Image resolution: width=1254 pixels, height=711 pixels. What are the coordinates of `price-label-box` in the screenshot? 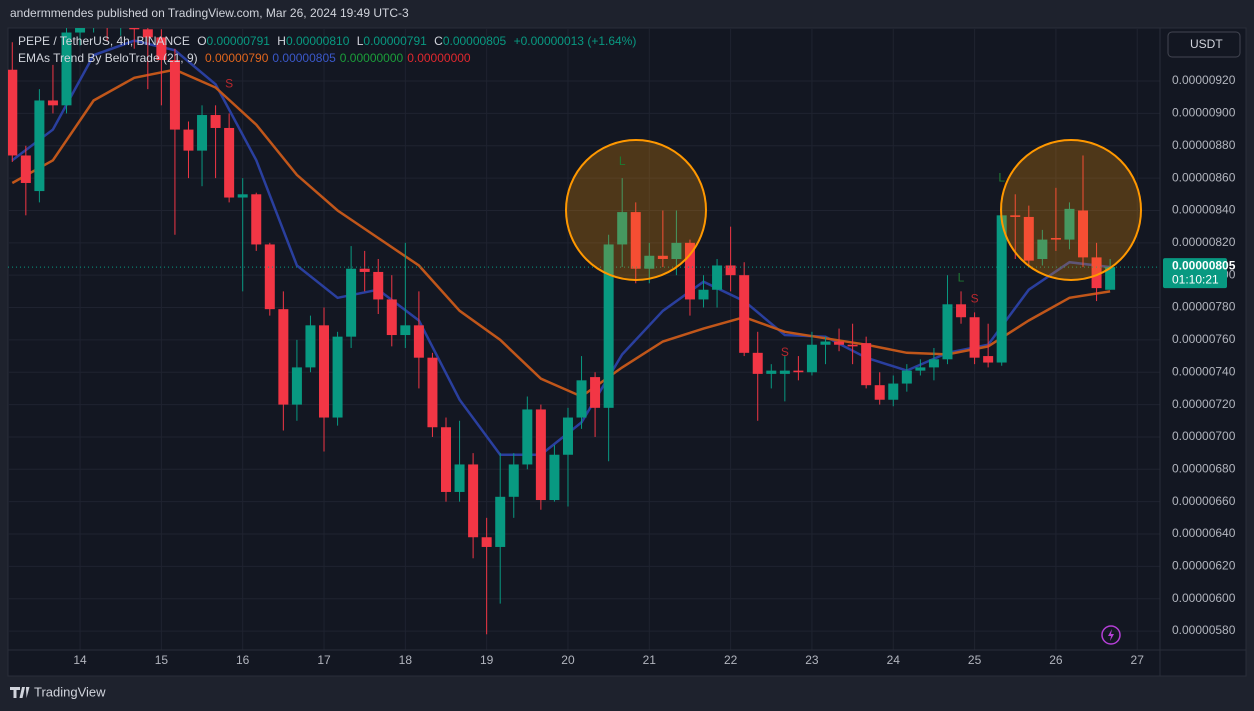 It's located at (1195, 273).